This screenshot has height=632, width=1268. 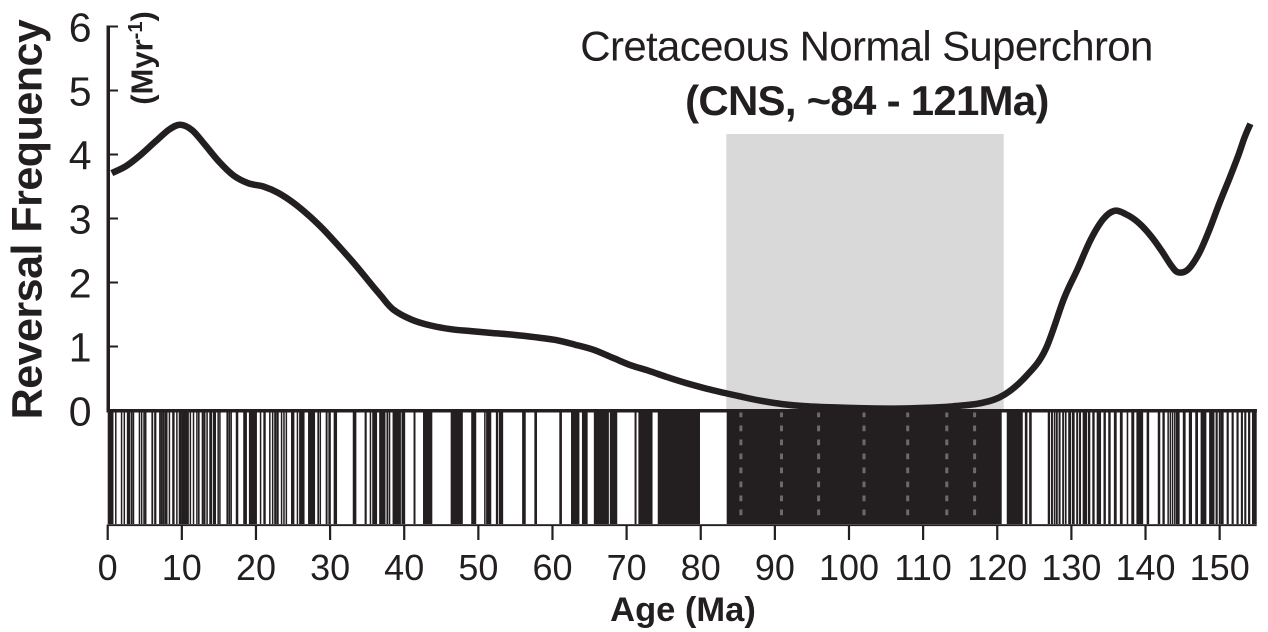 I want to click on svg-text: 120, so click(x=997, y=567).